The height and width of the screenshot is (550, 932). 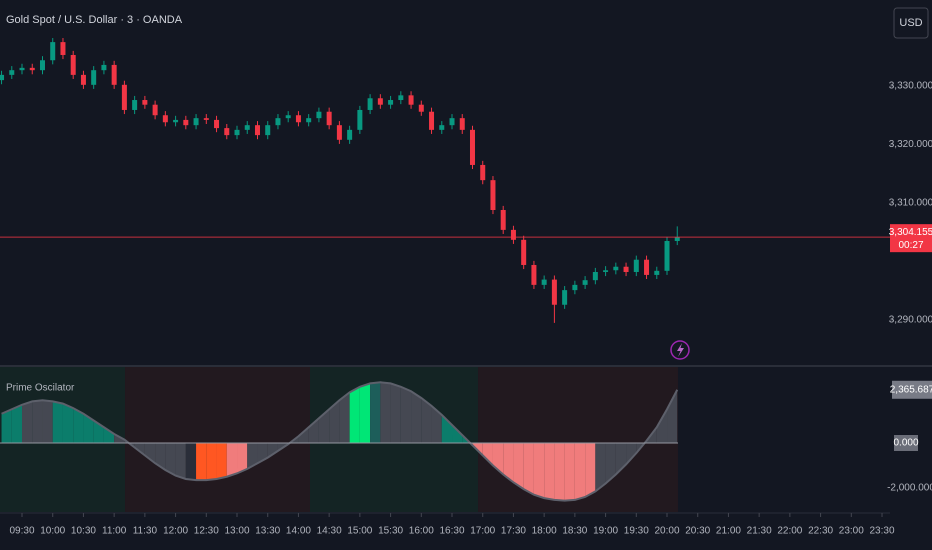 I want to click on last-price-label: 3,304.155, so click(x=910, y=232).